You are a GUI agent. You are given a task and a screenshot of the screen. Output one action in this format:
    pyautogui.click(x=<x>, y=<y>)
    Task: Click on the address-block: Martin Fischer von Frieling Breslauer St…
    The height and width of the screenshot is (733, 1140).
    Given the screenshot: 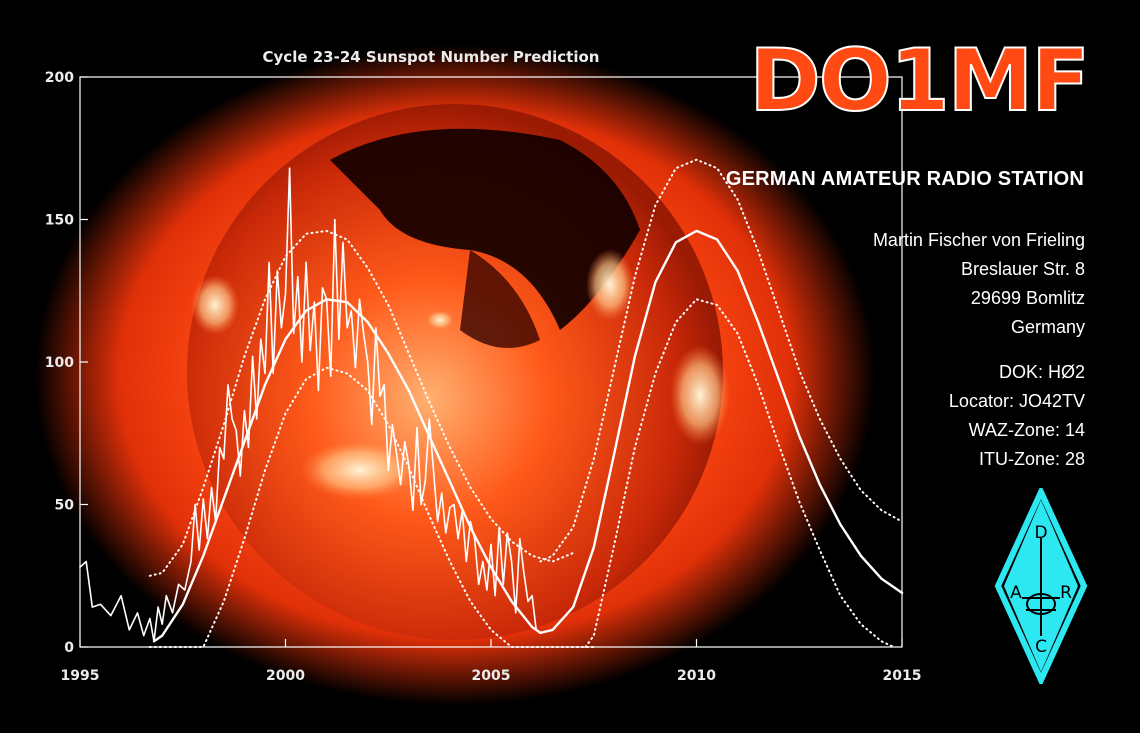 What is the action you would take?
    pyautogui.click(x=979, y=284)
    